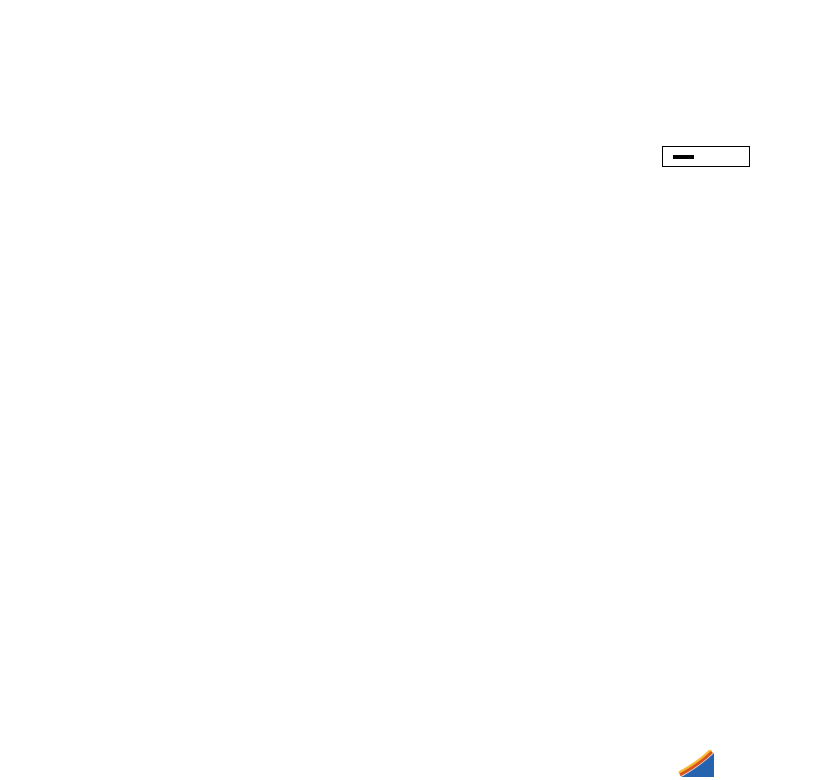 The image size is (839, 780). I want to click on ncar-logo, so click(696, 763).